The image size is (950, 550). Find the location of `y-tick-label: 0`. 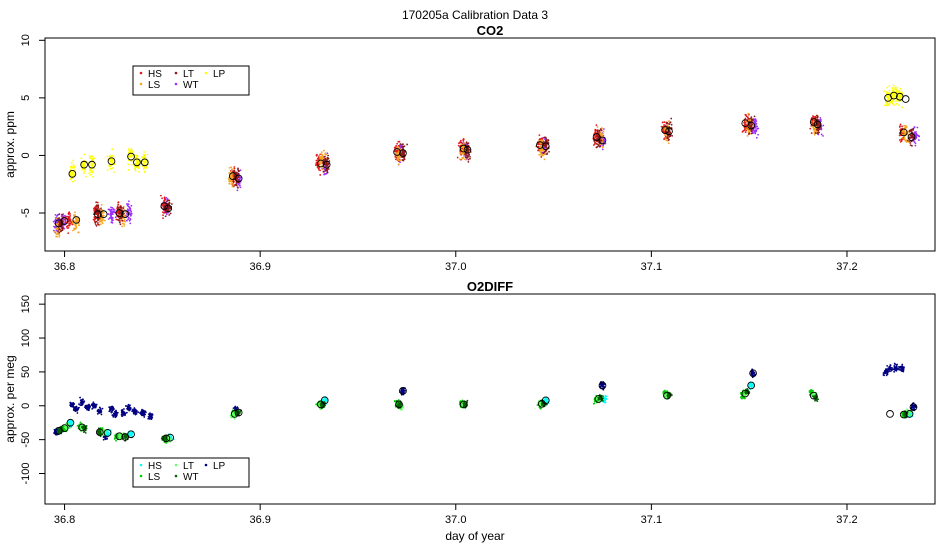

y-tick-label: 0 is located at coordinates (26, 406).